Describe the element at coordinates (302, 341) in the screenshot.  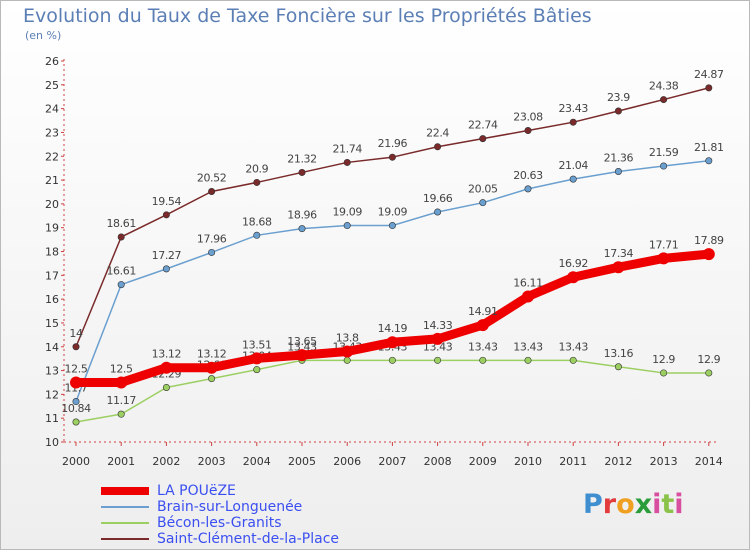
I see `data-label-la-poueze: 13.65` at that location.